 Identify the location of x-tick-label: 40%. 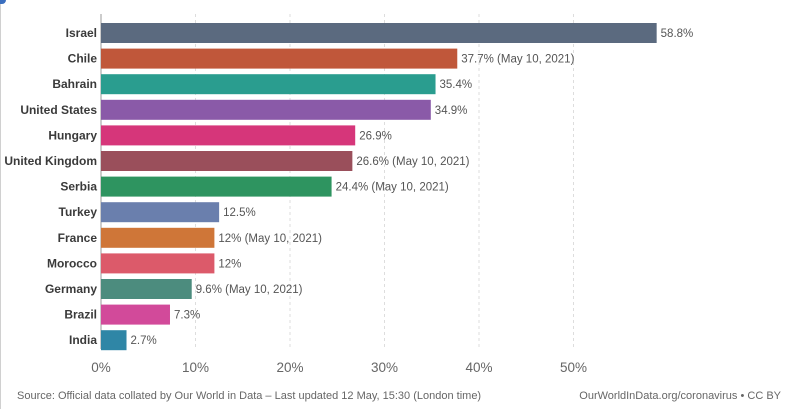
(478, 367).